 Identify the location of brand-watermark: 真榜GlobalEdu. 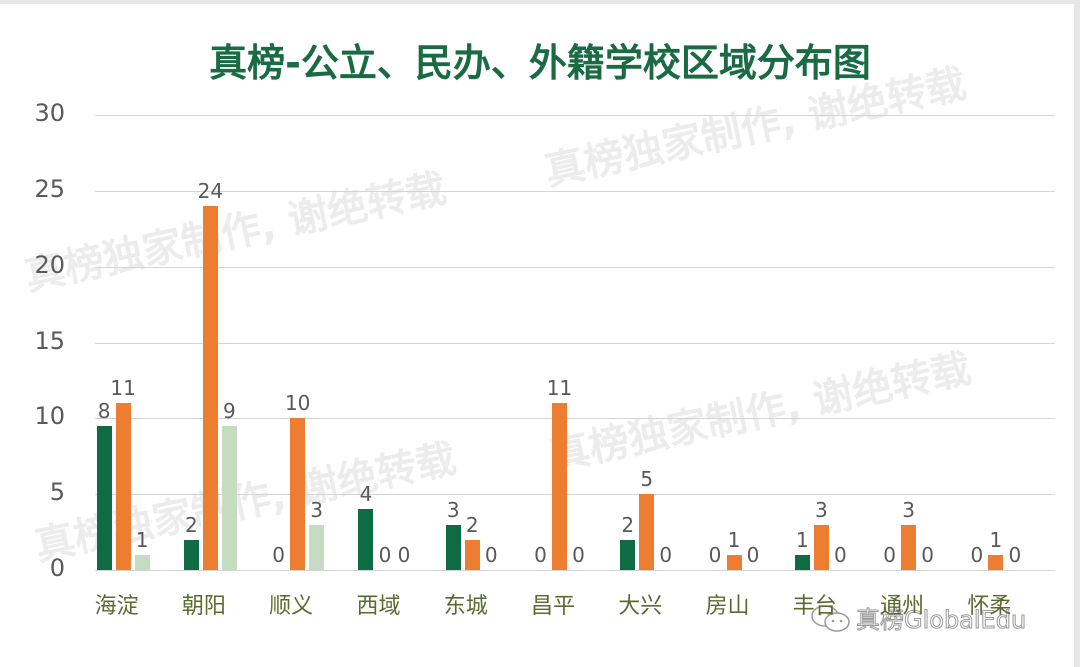
(918, 617).